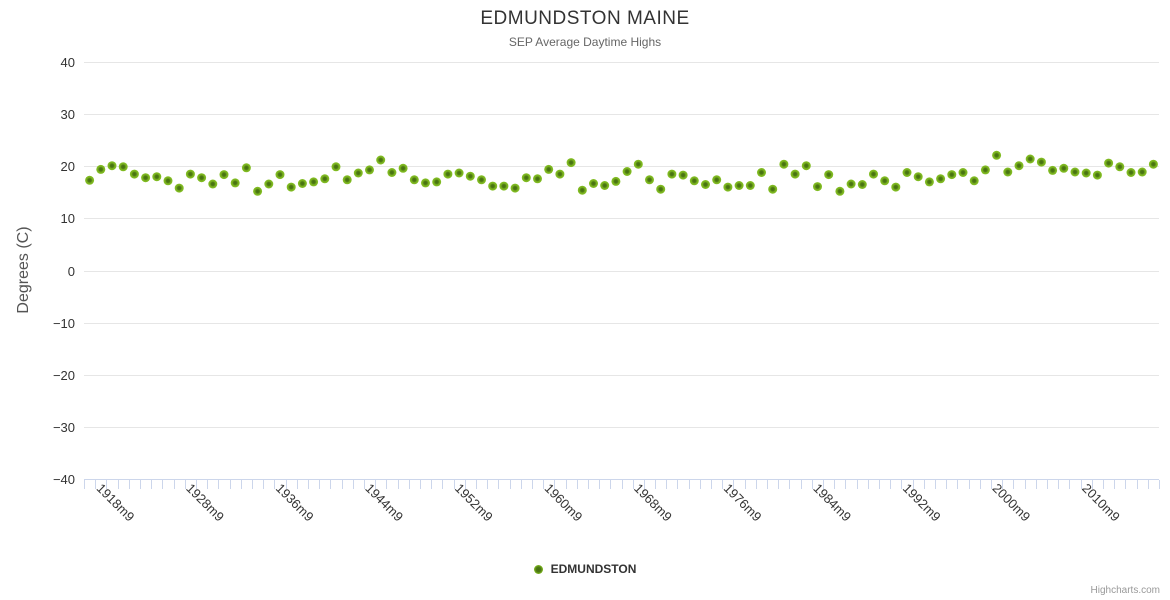 This screenshot has height=600, width=1170. Describe the element at coordinates (585, 569) in the screenshot. I see `legend-item-edmundston: EDMUNDSTON` at that location.